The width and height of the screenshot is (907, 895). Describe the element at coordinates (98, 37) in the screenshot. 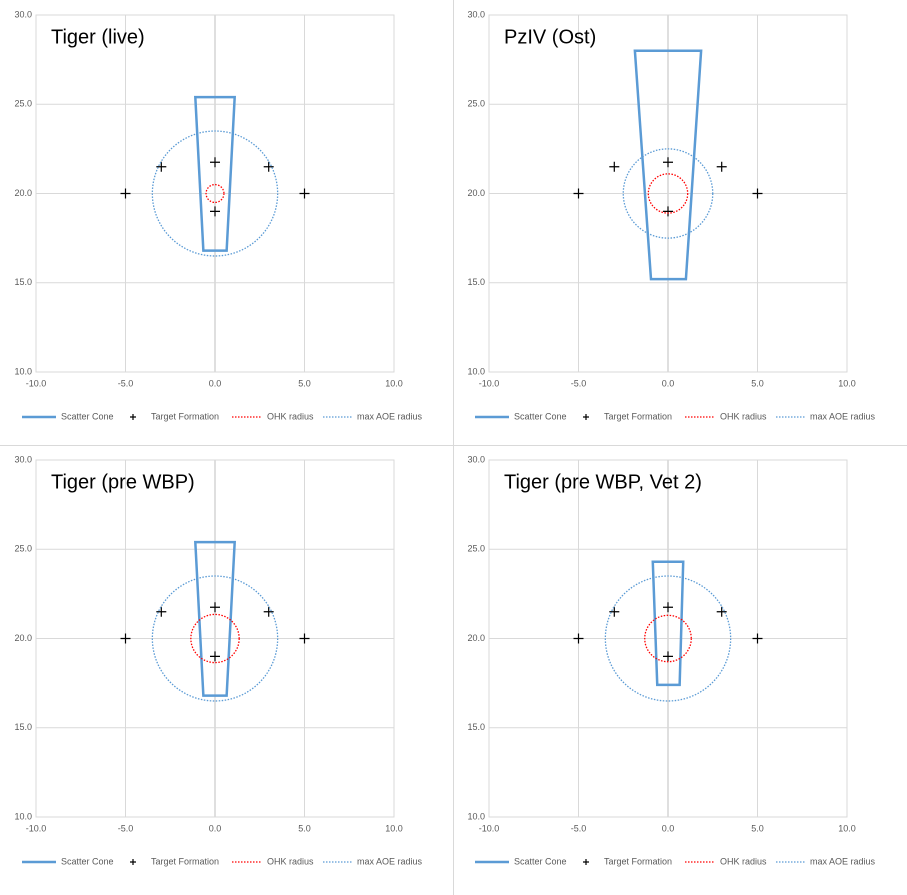

I see `chart-title: Tiger (live)` at that location.